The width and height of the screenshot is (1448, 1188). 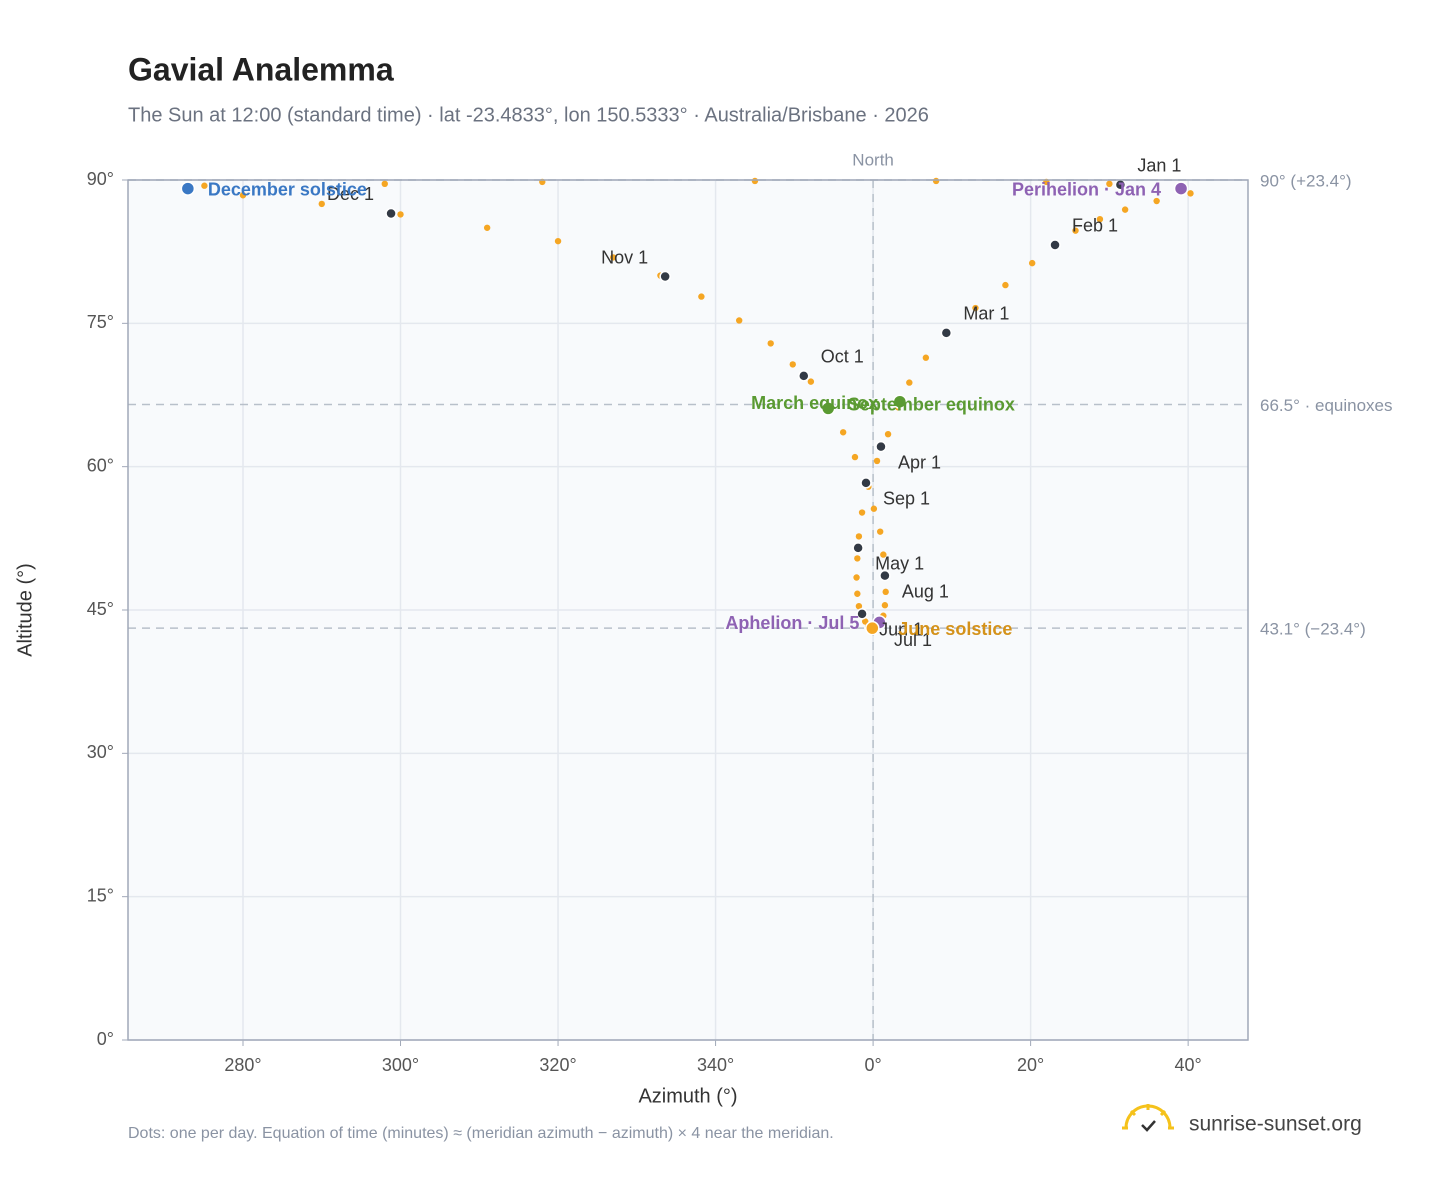 I want to click on month-label: Nov 1, so click(x=624, y=257).